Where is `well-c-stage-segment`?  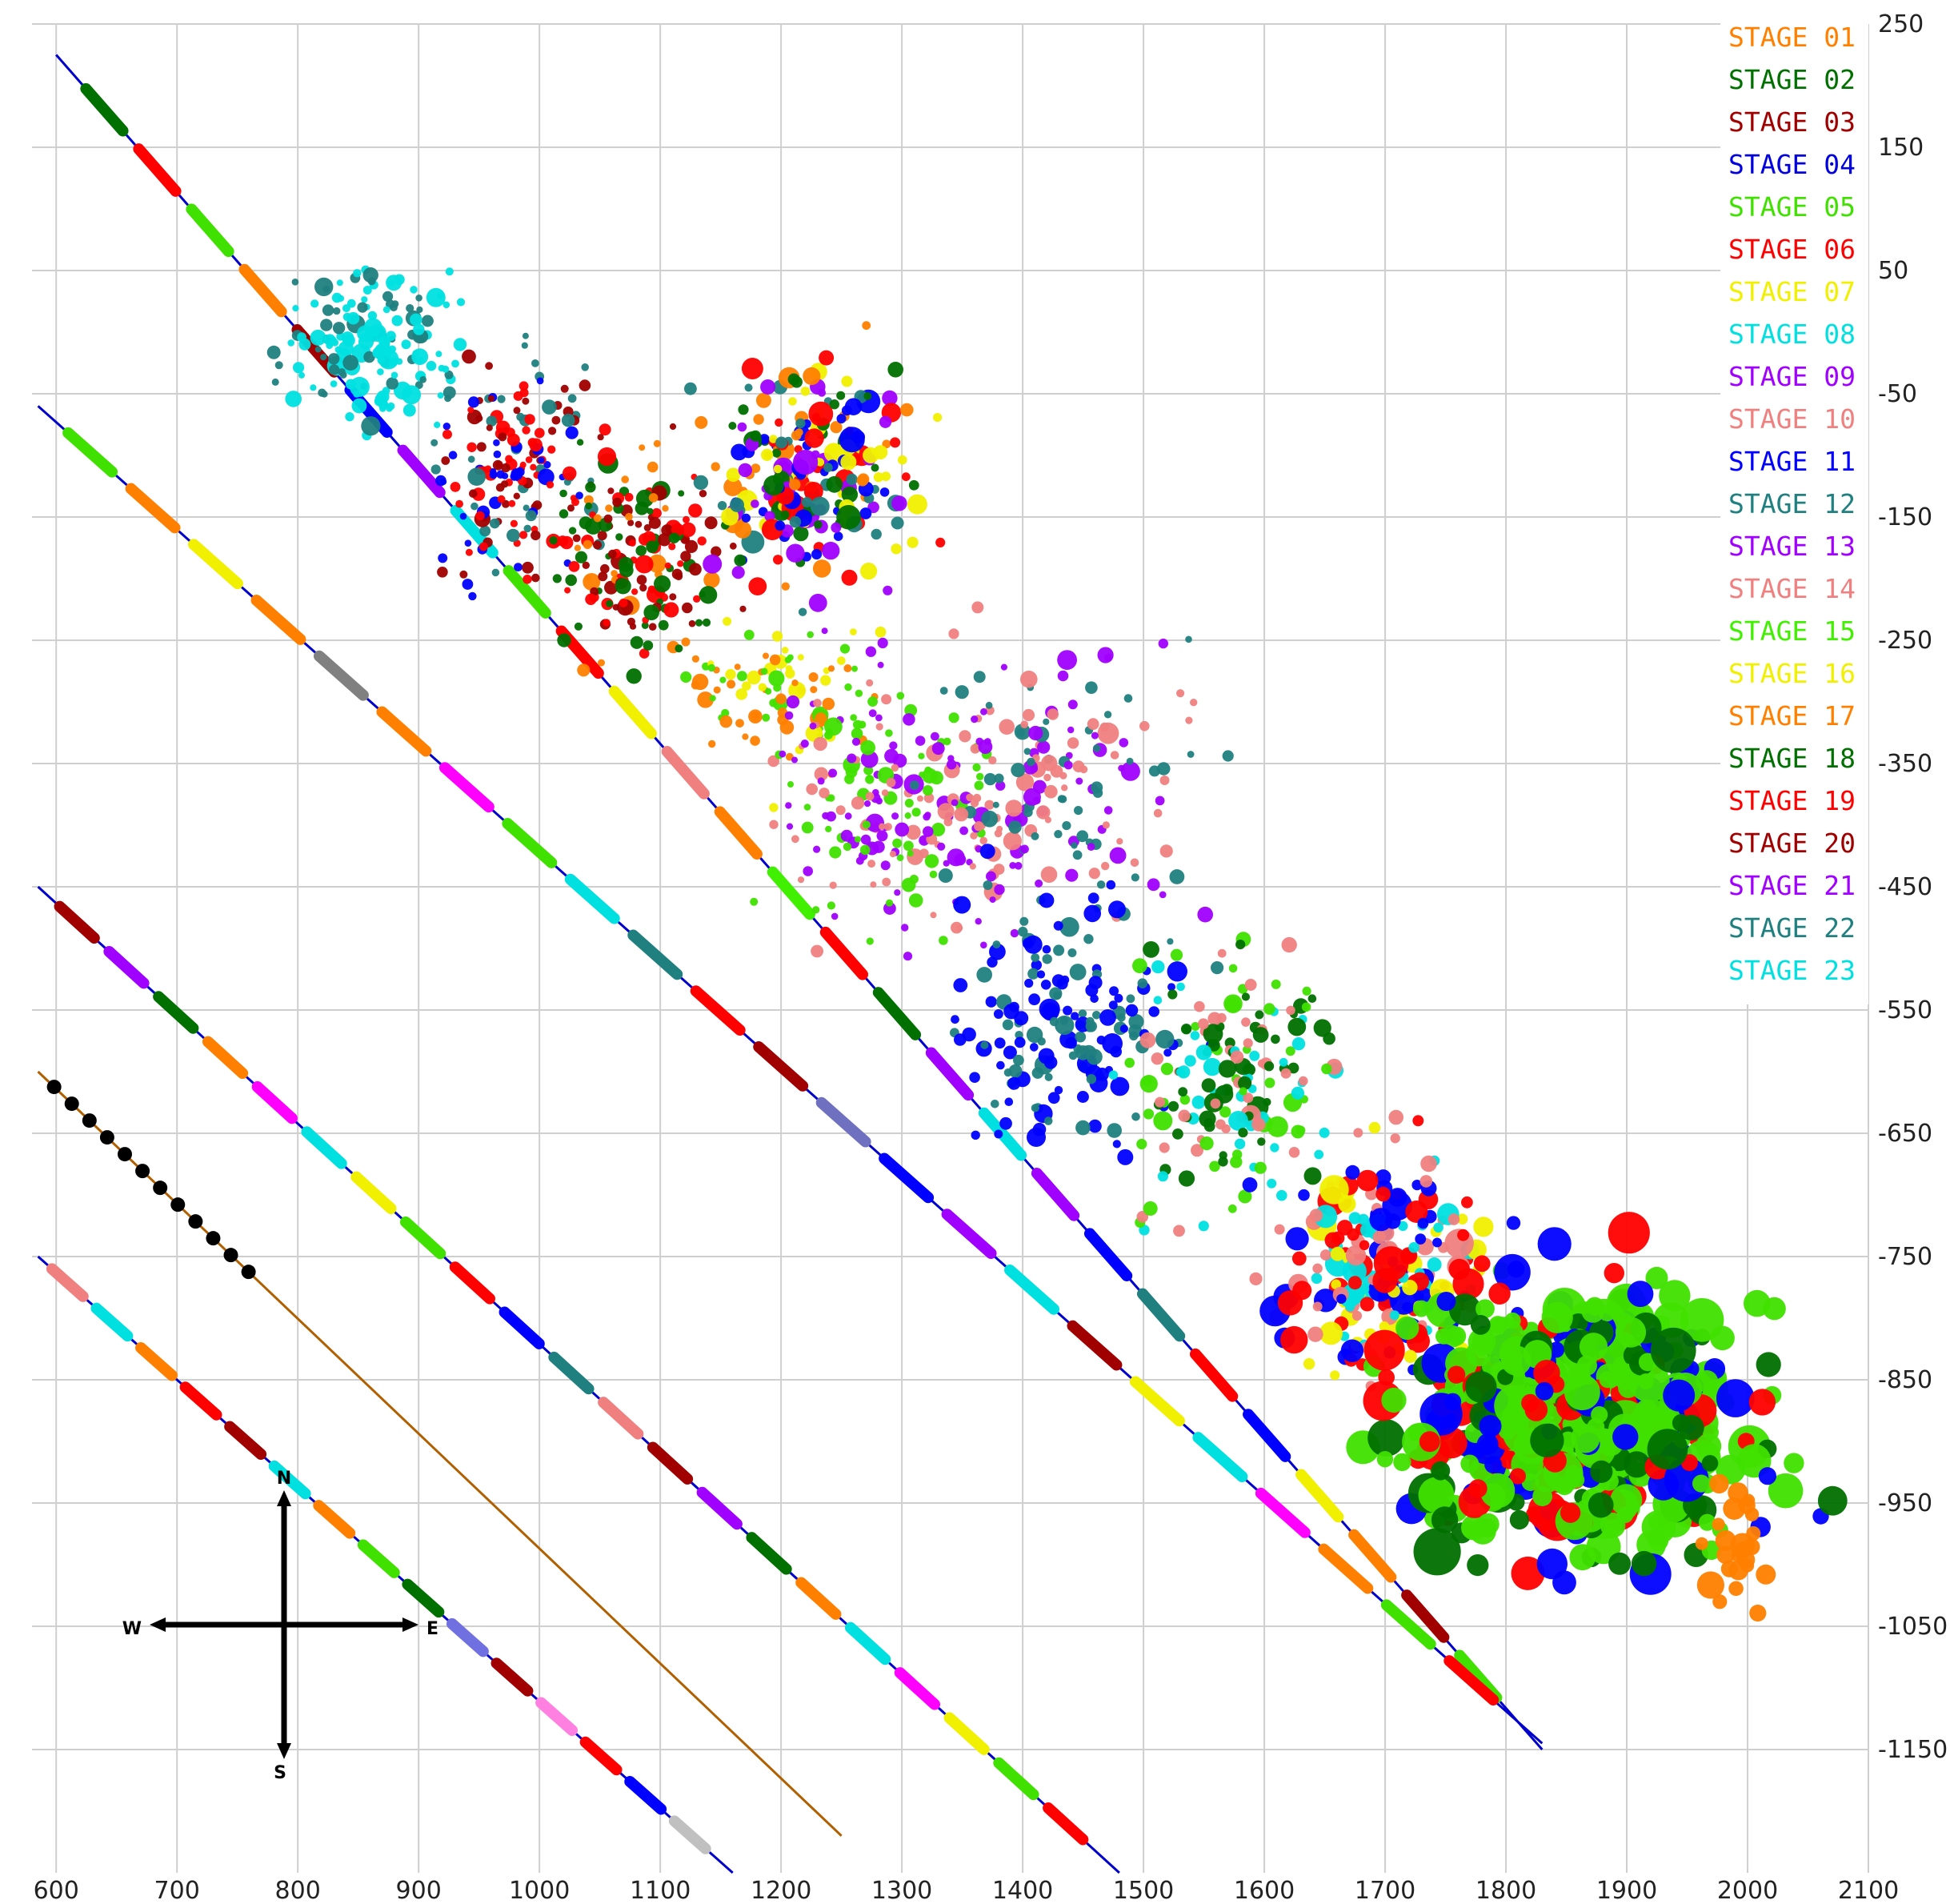
well-c-stage-segment is located at coordinates (225, 1058).